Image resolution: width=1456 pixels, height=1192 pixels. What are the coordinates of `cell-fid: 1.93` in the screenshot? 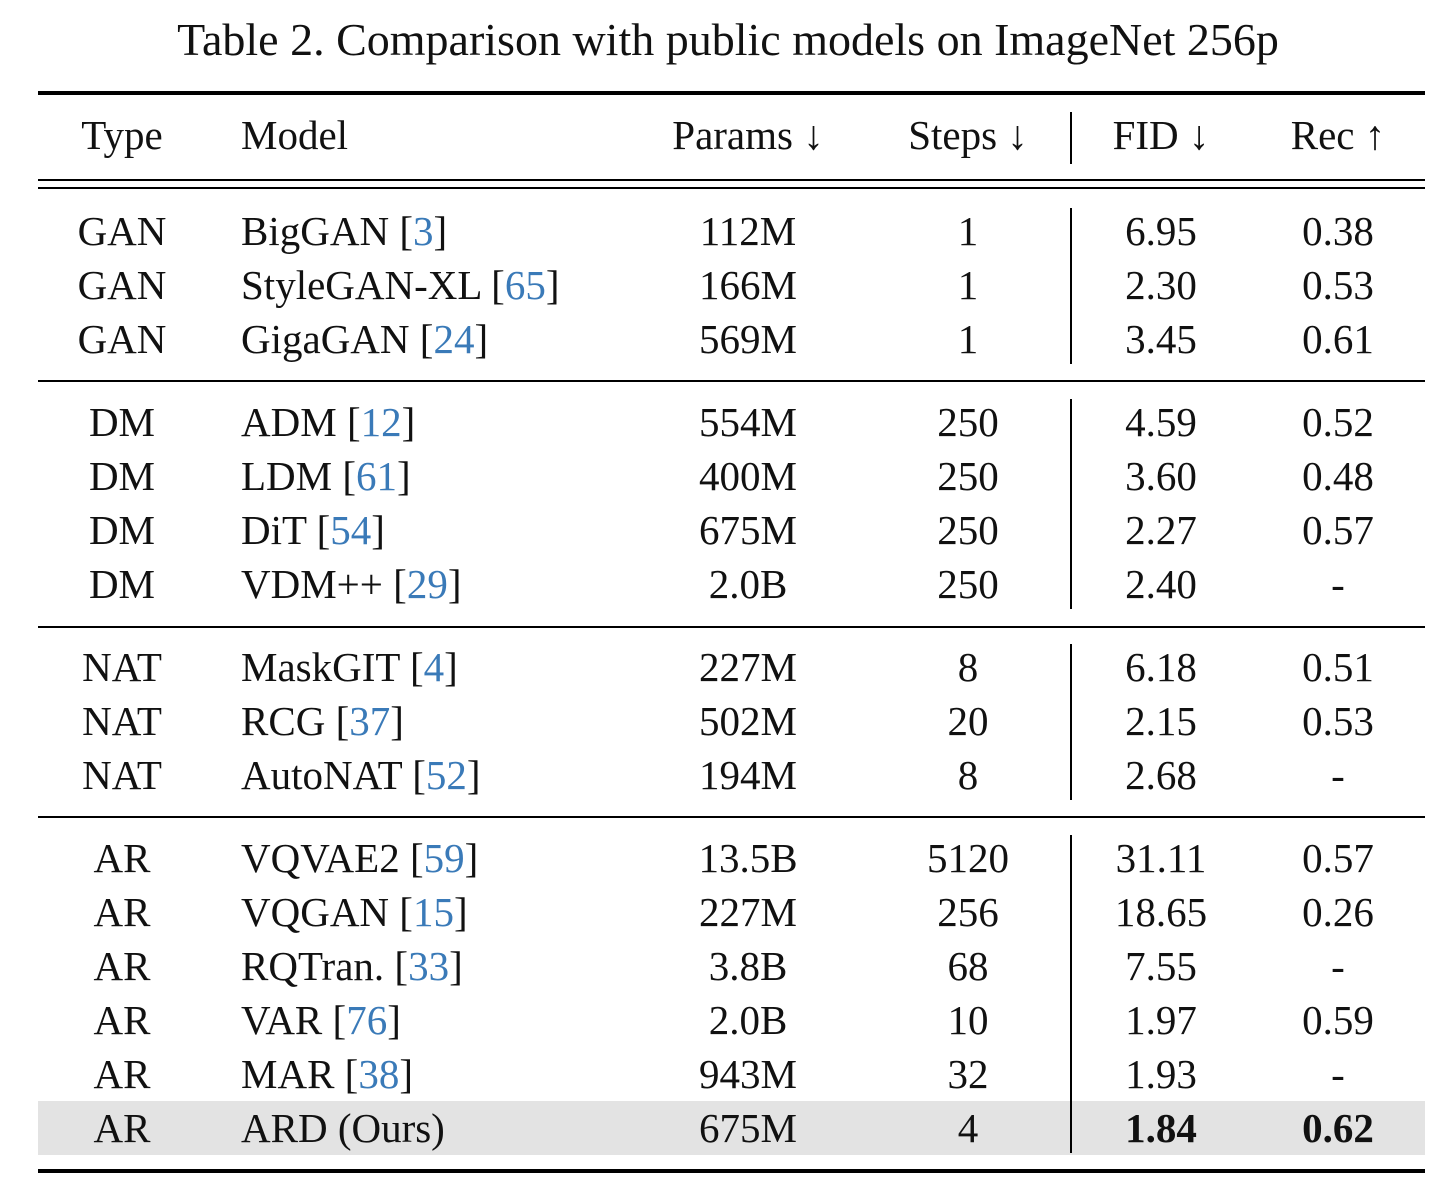 It's located at (1161, 1074).